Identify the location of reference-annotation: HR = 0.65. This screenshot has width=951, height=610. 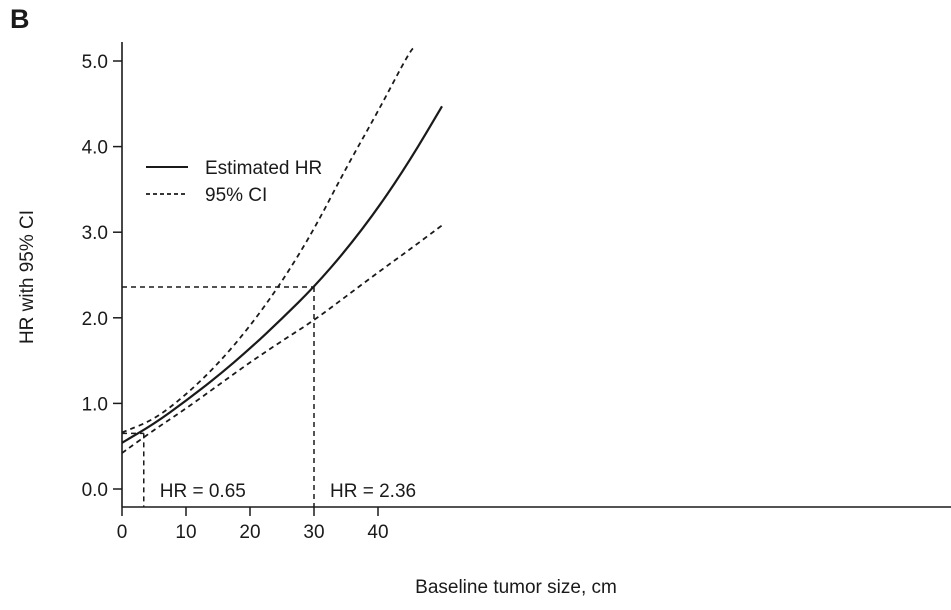
(203, 491).